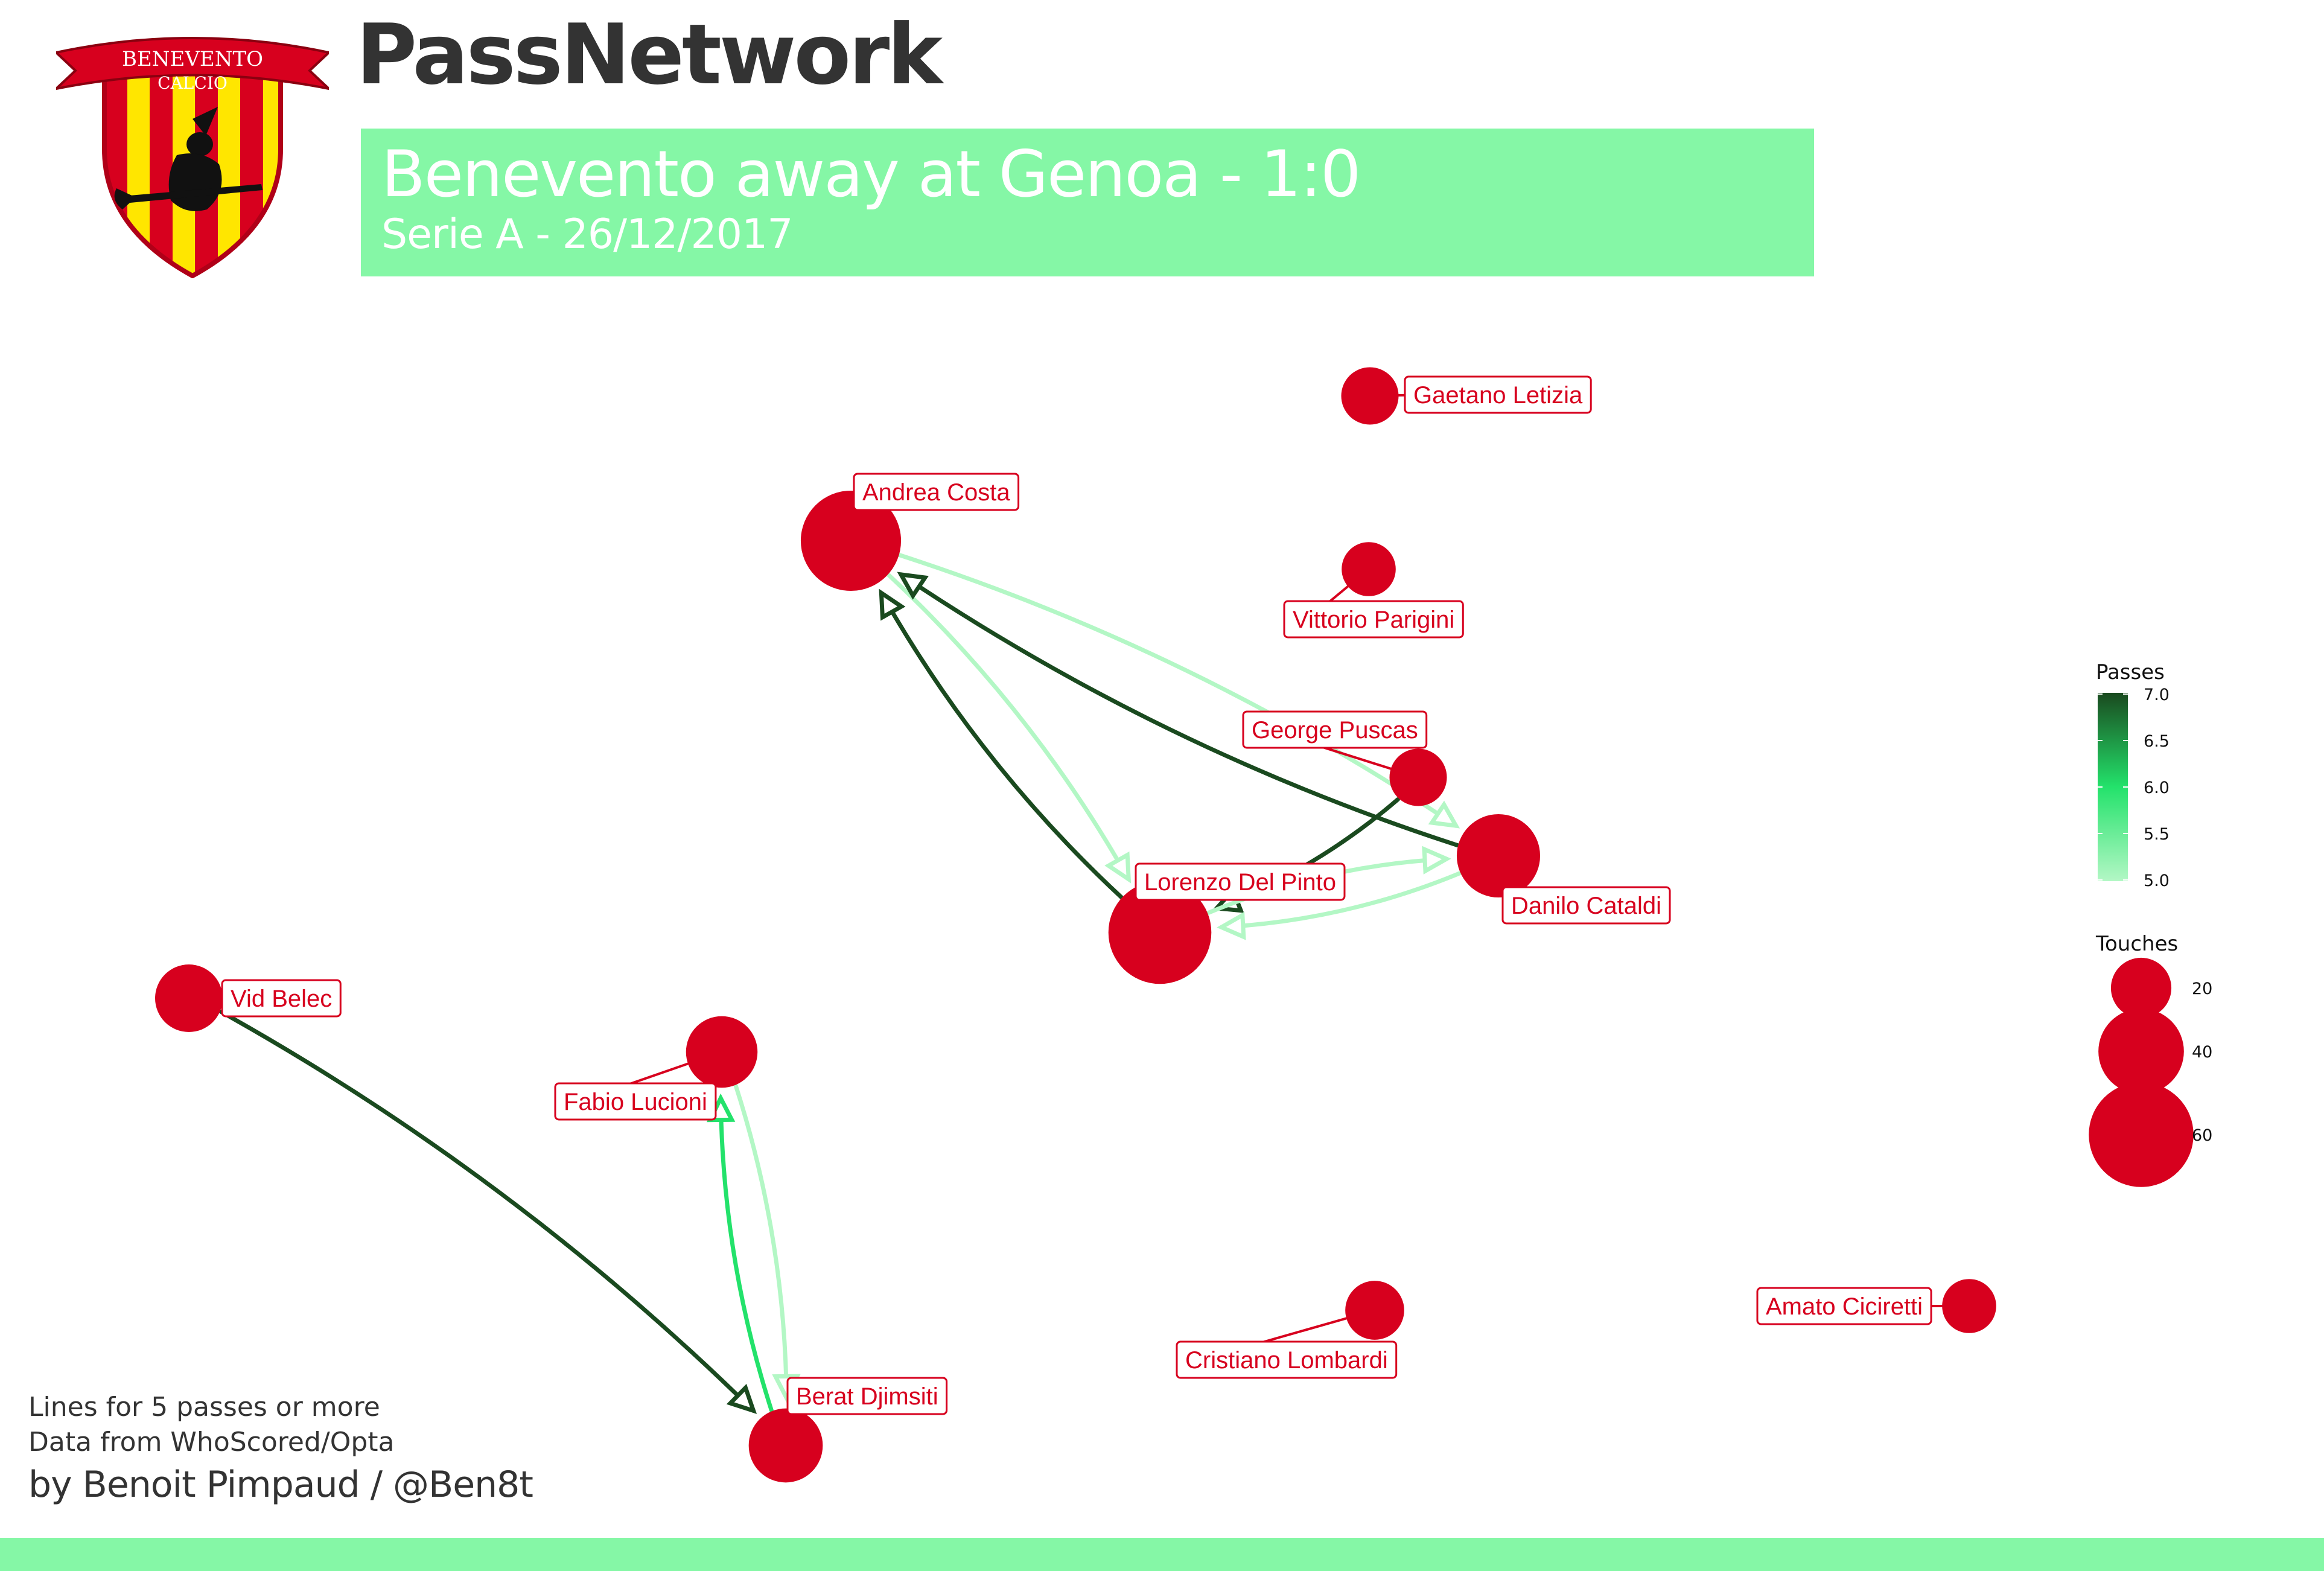 Image resolution: width=2324 pixels, height=1571 pixels. I want to click on player-label: Vittorio Parigini, so click(1374, 619).